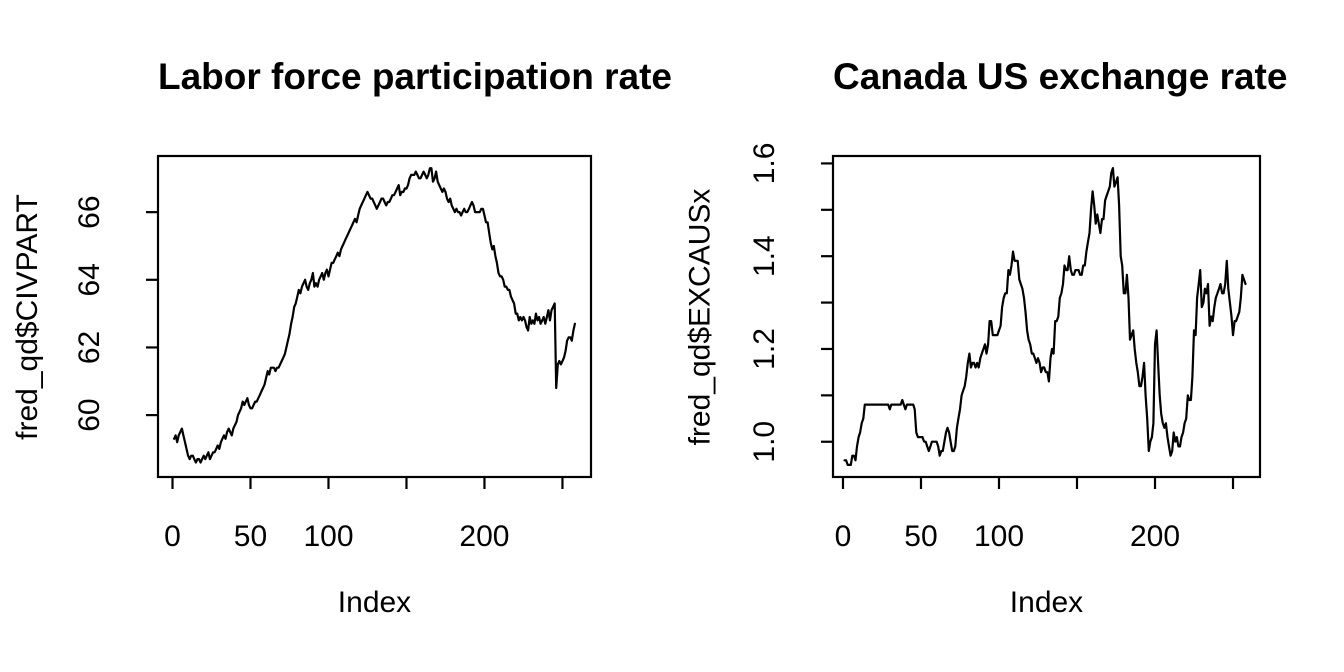  Describe the element at coordinates (764, 256) in the screenshot. I see `y-tick-label: 1.4` at that location.